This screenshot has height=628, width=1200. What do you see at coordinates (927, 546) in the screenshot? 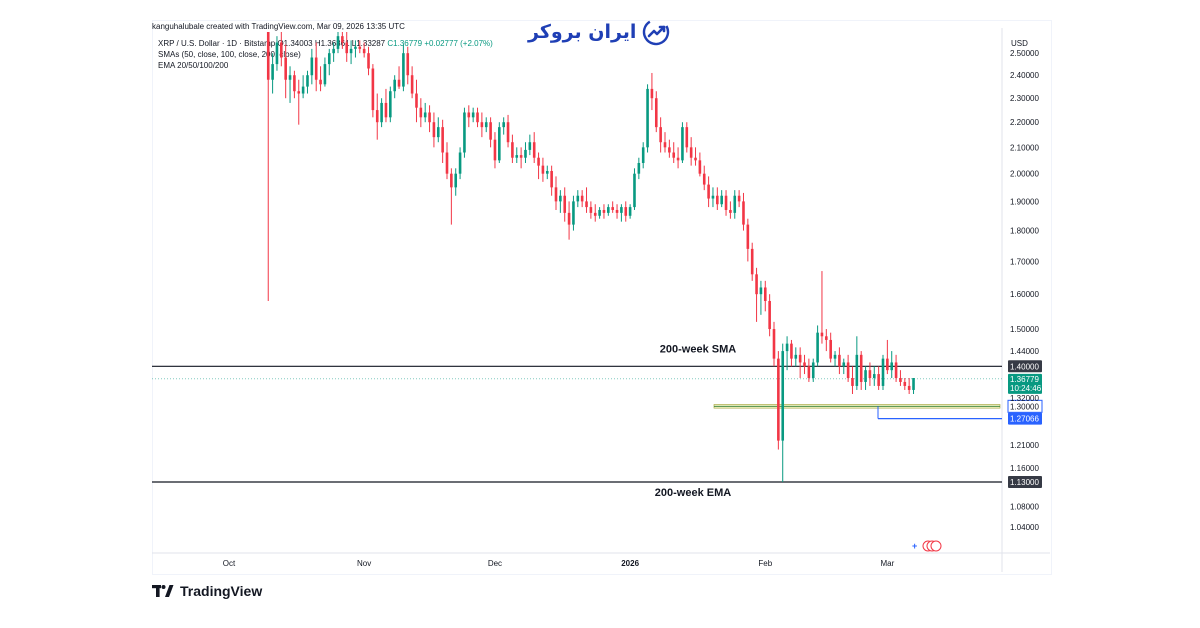
I see `events-marker-icon: +` at bounding box center [927, 546].